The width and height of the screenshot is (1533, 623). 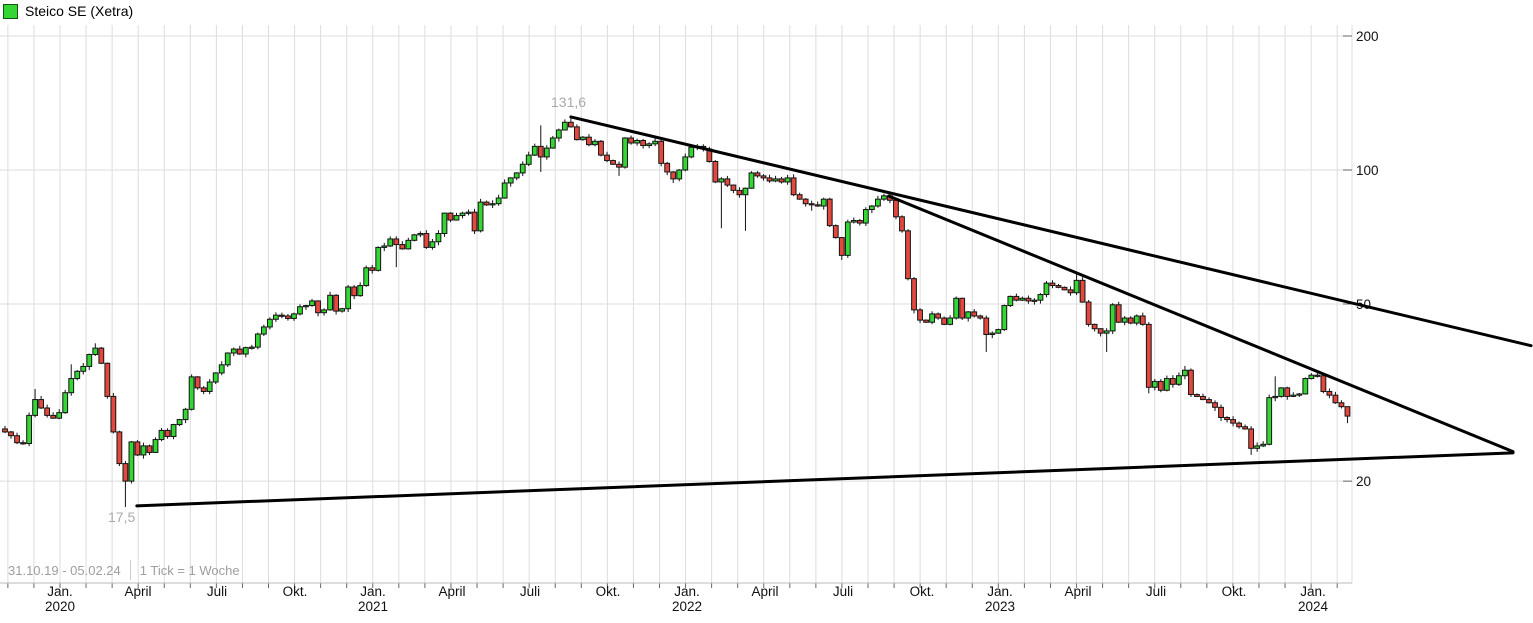 I want to click on svg-text: 2021, so click(x=373, y=606).